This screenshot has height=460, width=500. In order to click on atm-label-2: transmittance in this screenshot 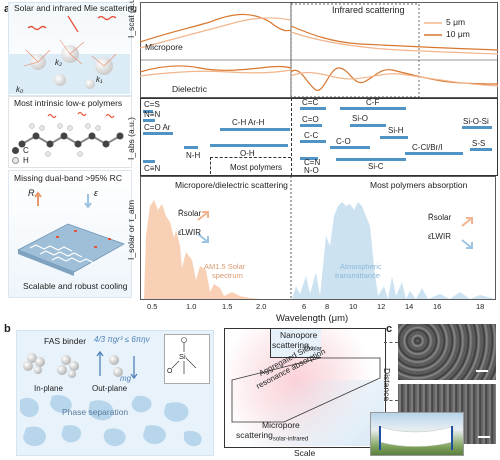, I will do `click(358, 275)`.